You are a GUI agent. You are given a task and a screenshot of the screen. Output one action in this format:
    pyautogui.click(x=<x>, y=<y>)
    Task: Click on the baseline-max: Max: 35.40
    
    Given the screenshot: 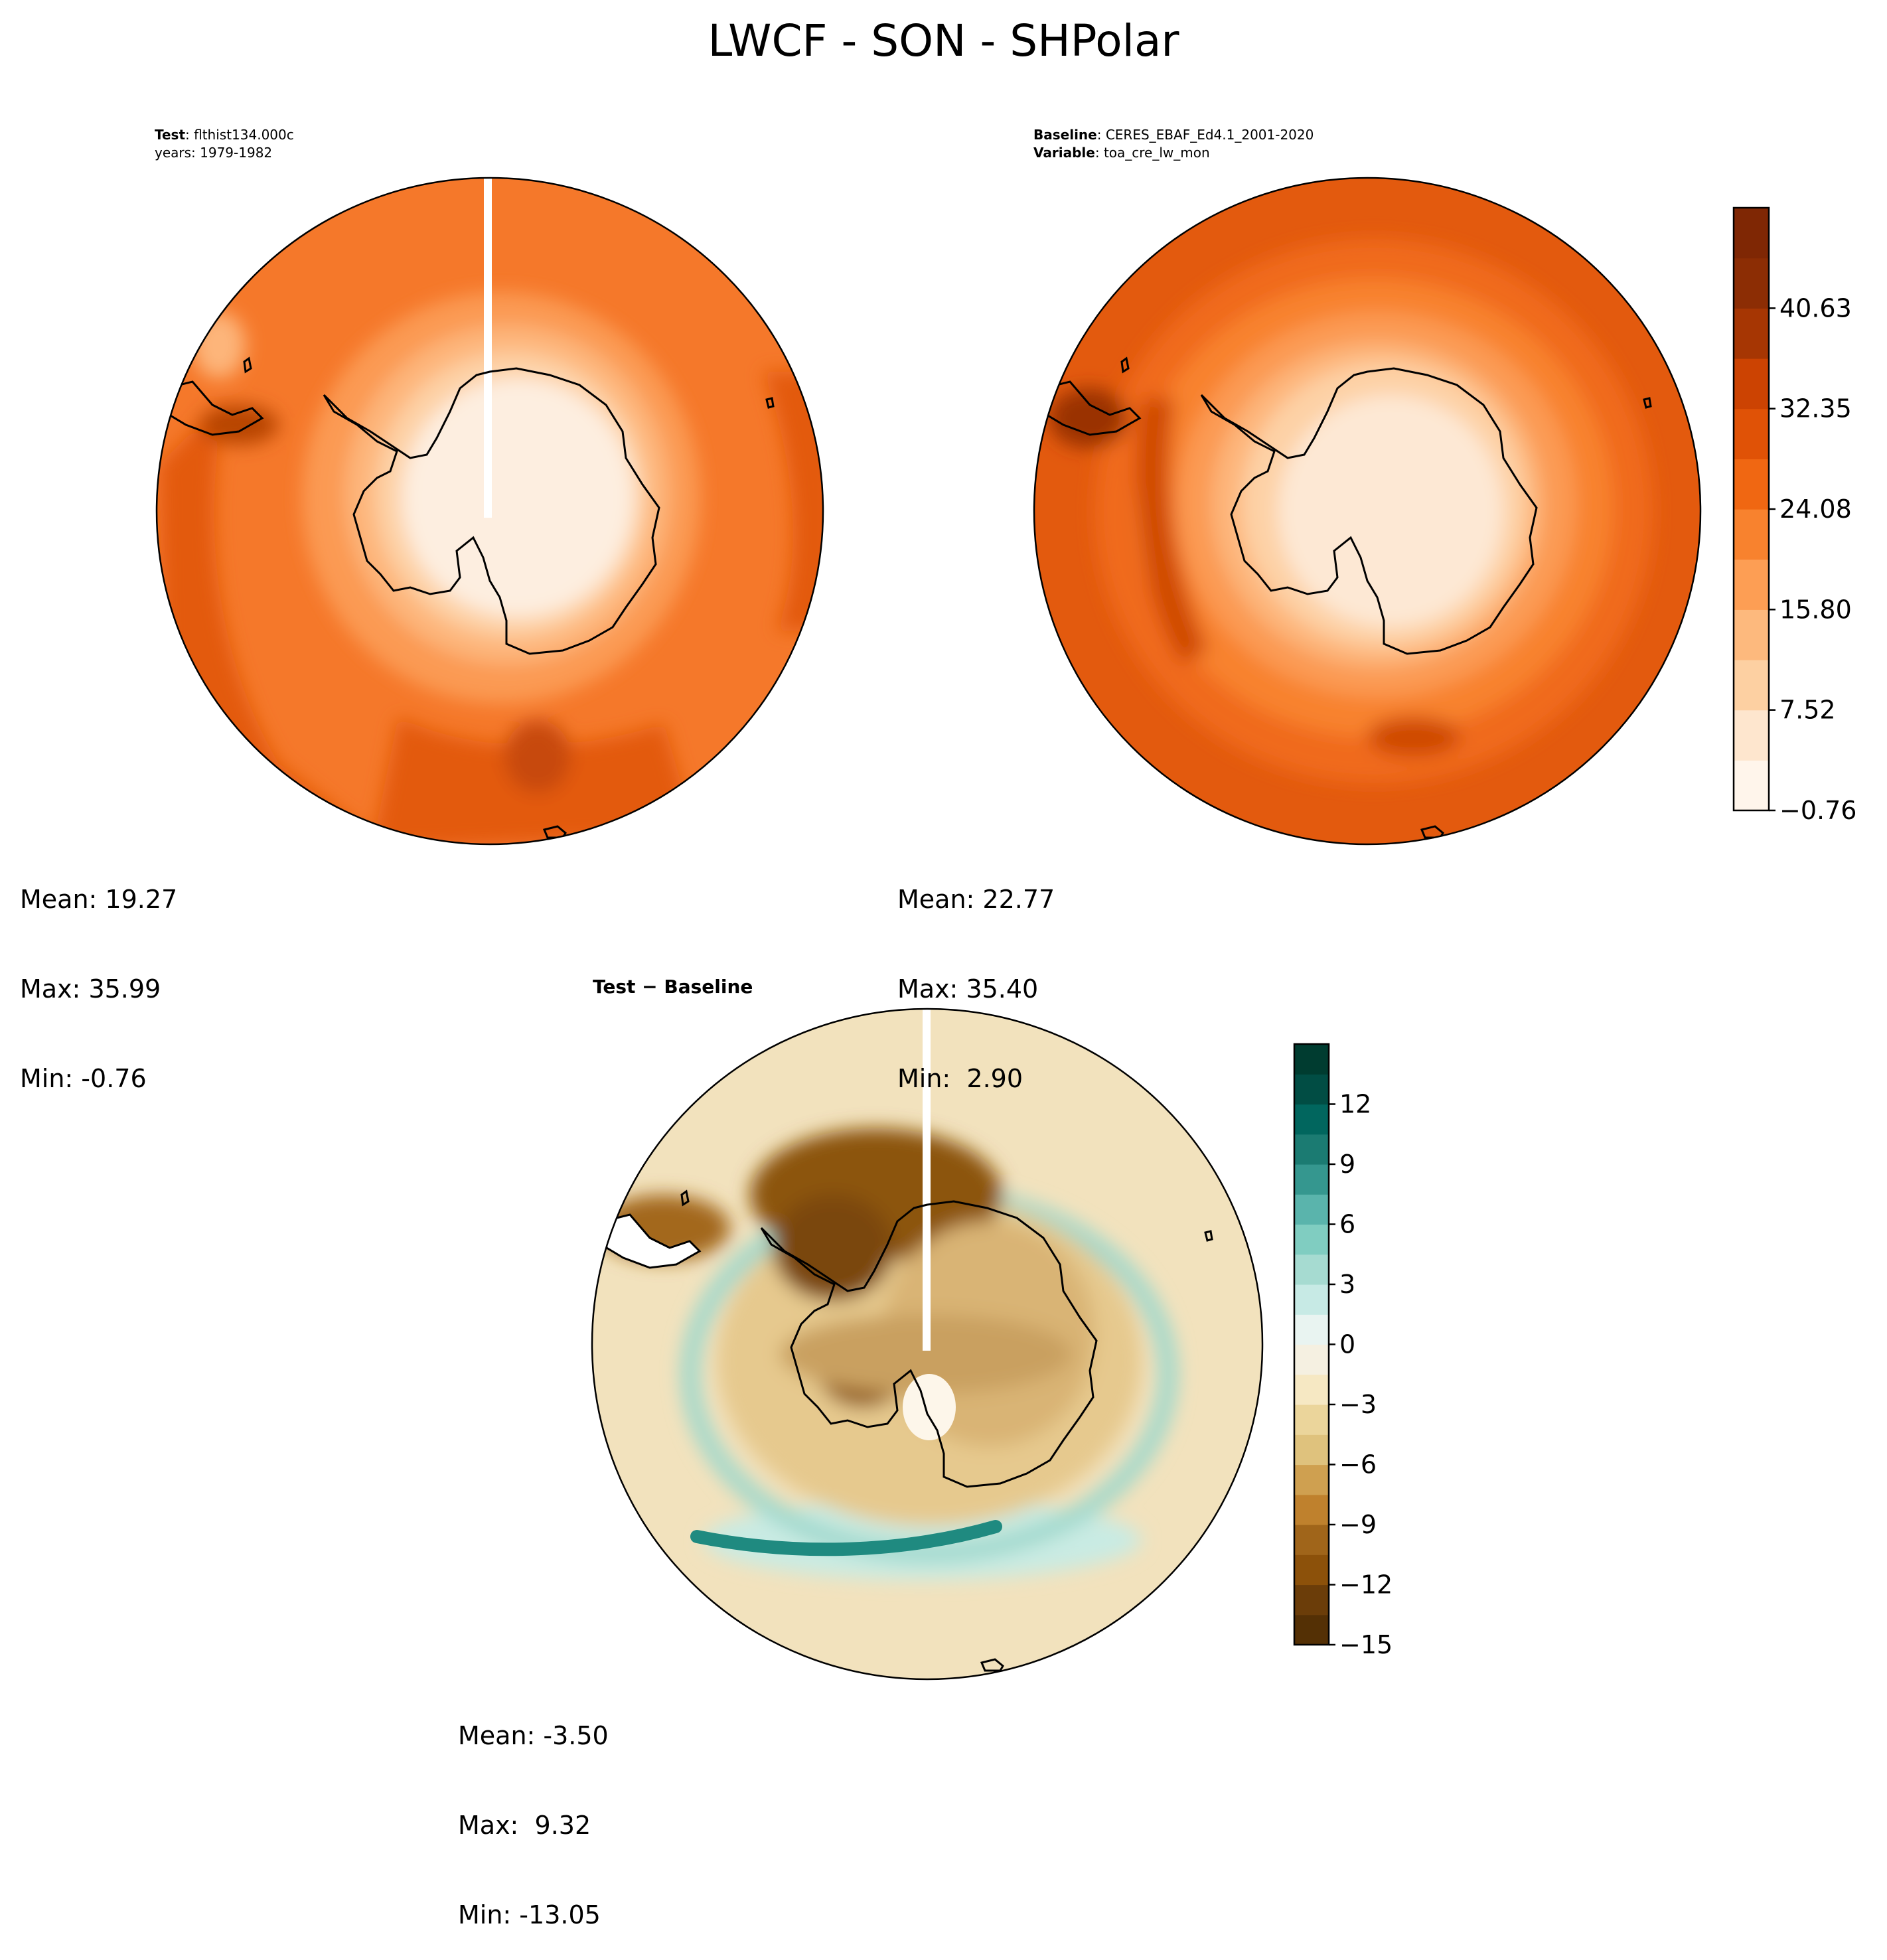 What is the action you would take?
    pyautogui.click(x=968, y=989)
    